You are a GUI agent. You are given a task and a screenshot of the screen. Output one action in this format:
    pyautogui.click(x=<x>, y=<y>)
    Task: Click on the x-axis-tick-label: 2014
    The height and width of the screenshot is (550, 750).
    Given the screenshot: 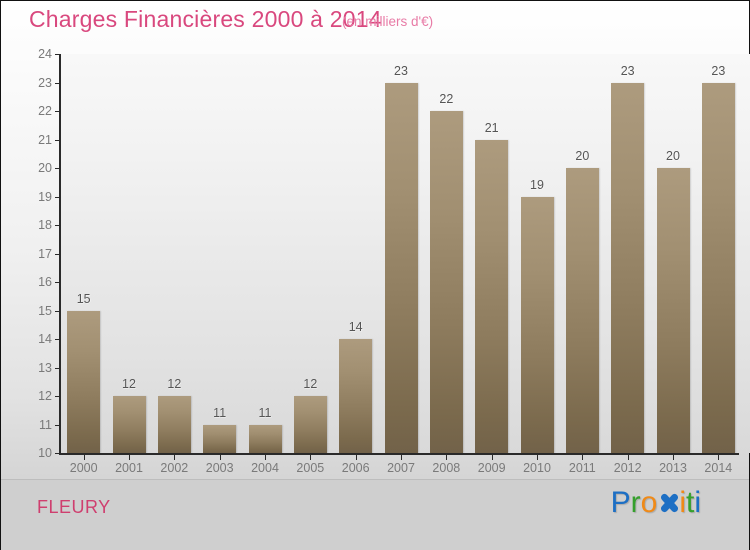 What is the action you would take?
    pyautogui.click(x=718, y=468)
    